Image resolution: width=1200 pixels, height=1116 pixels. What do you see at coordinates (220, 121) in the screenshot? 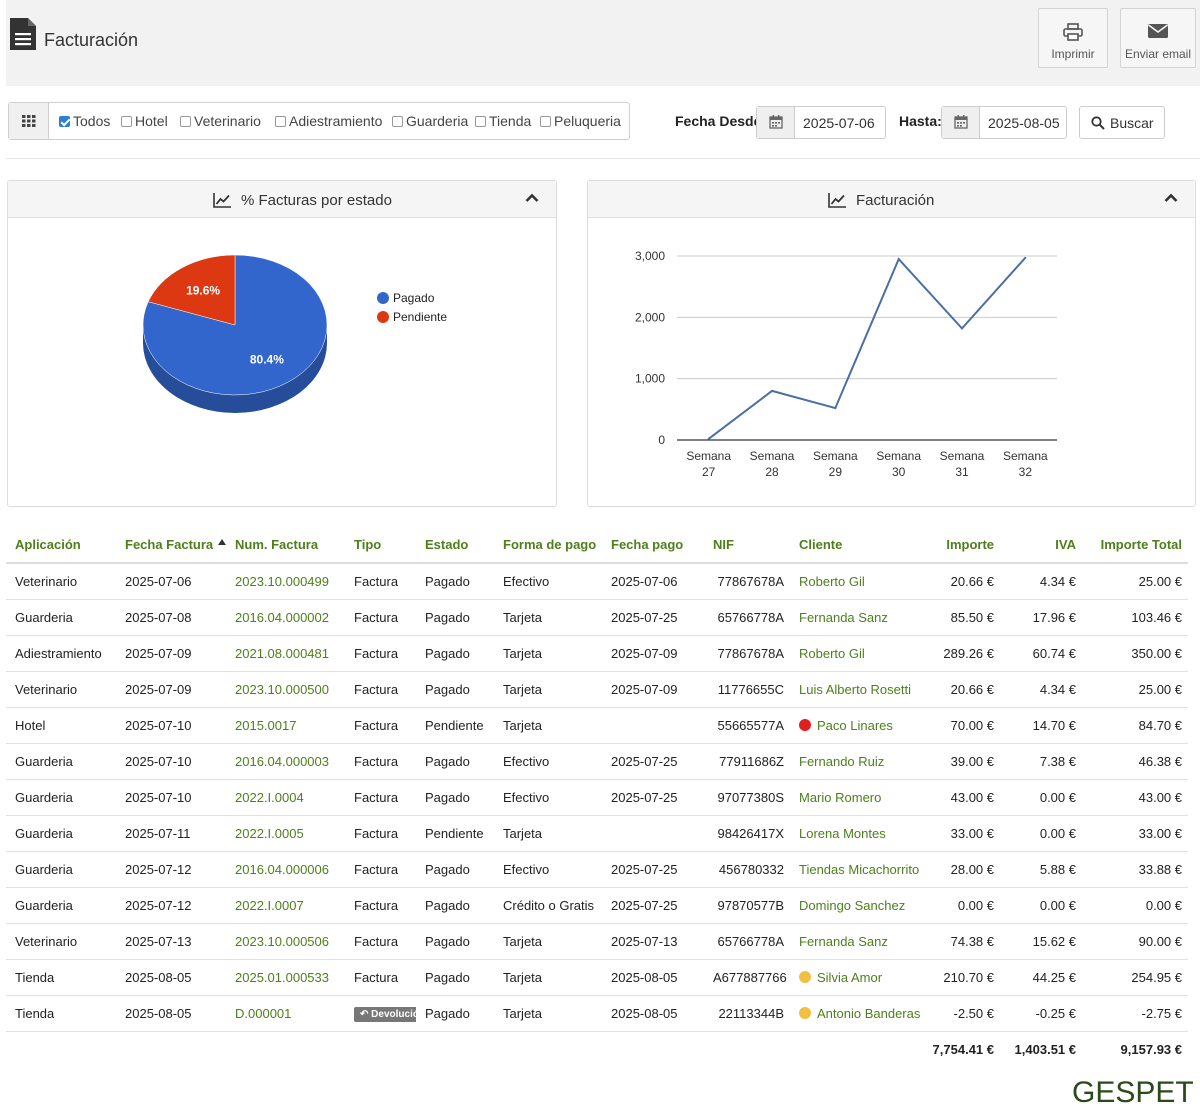
I see `filter-veterinario: Veterinario` at bounding box center [220, 121].